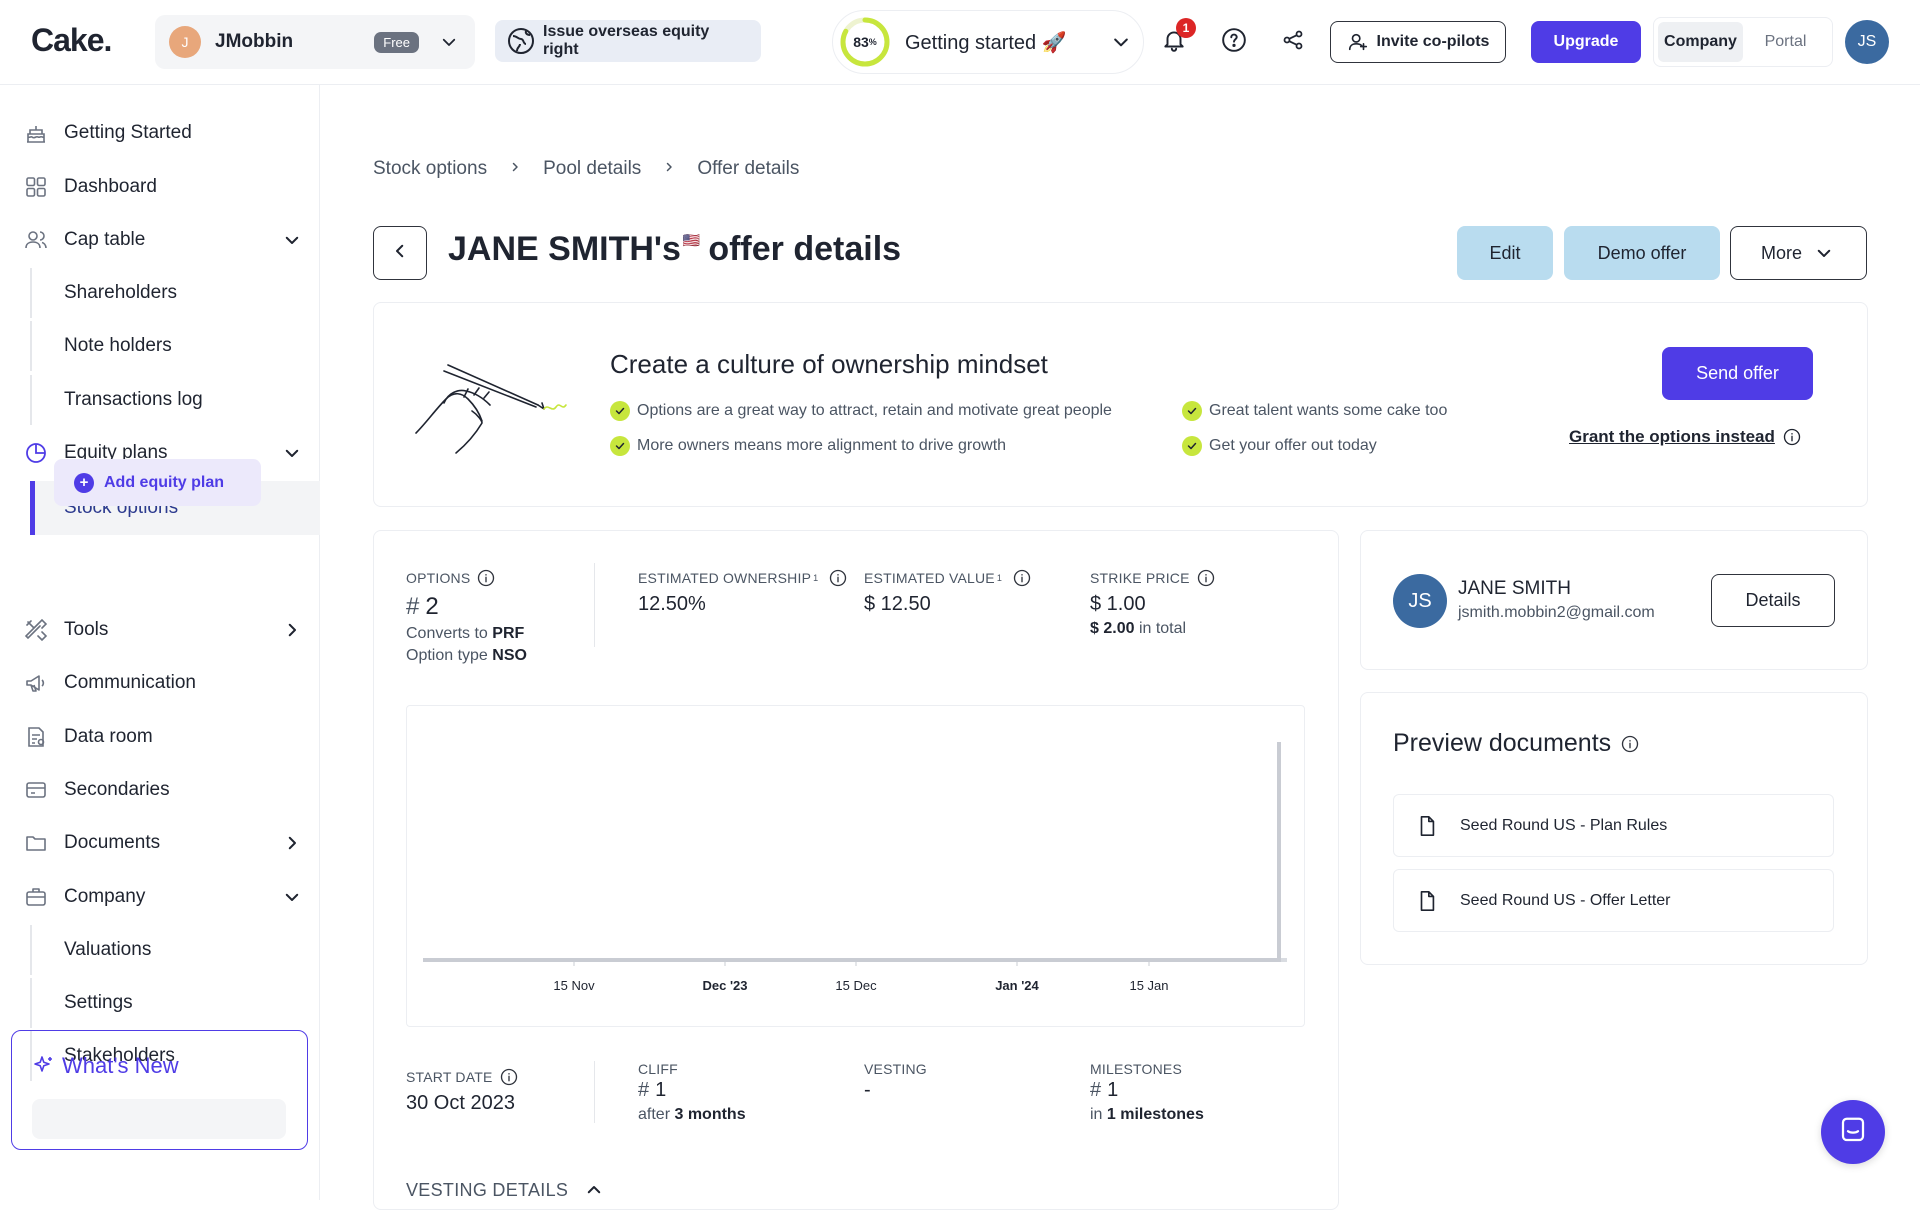  What do you see at coordinates (315, 42) in the screenshot?
I see `org-switcher: J JMobbin Free` at bounding box center [315, 42].